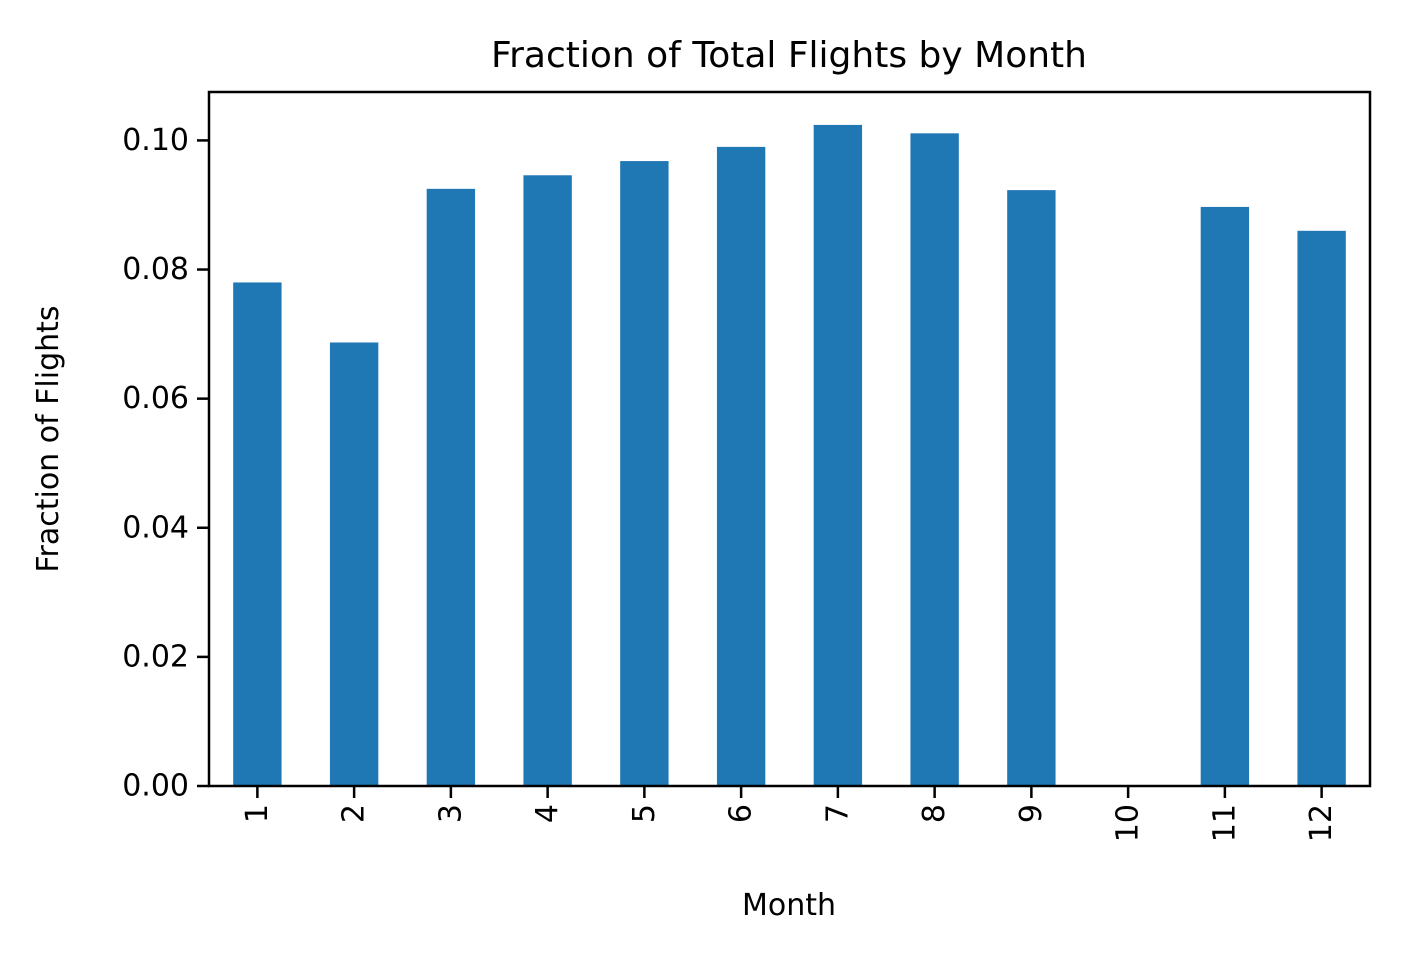  What do you see at coordinates (934, 813) in the screenshot?
I see `x-tick-label: 8` at bounding box center [934, 813].